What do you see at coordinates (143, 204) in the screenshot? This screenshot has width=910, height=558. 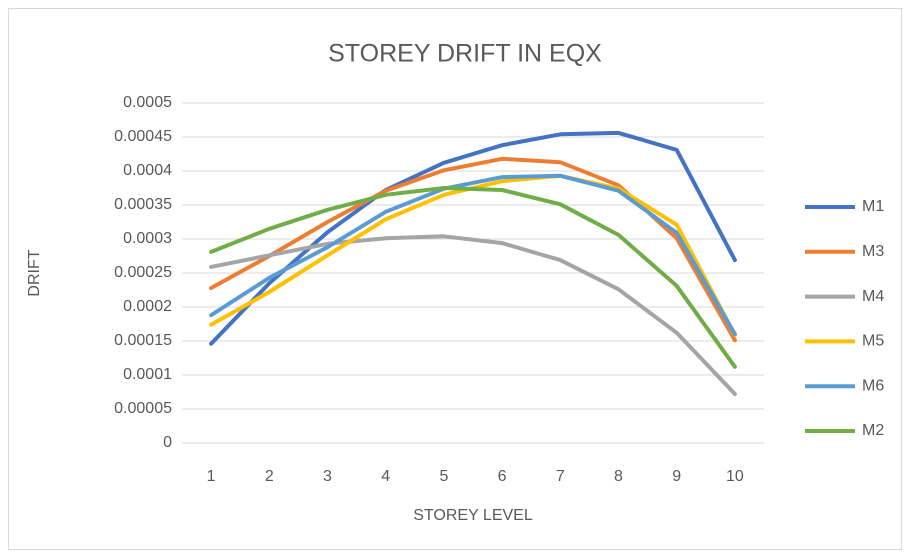 I see `y-tick-label: 0.00035` at bounding box center [143, 204].